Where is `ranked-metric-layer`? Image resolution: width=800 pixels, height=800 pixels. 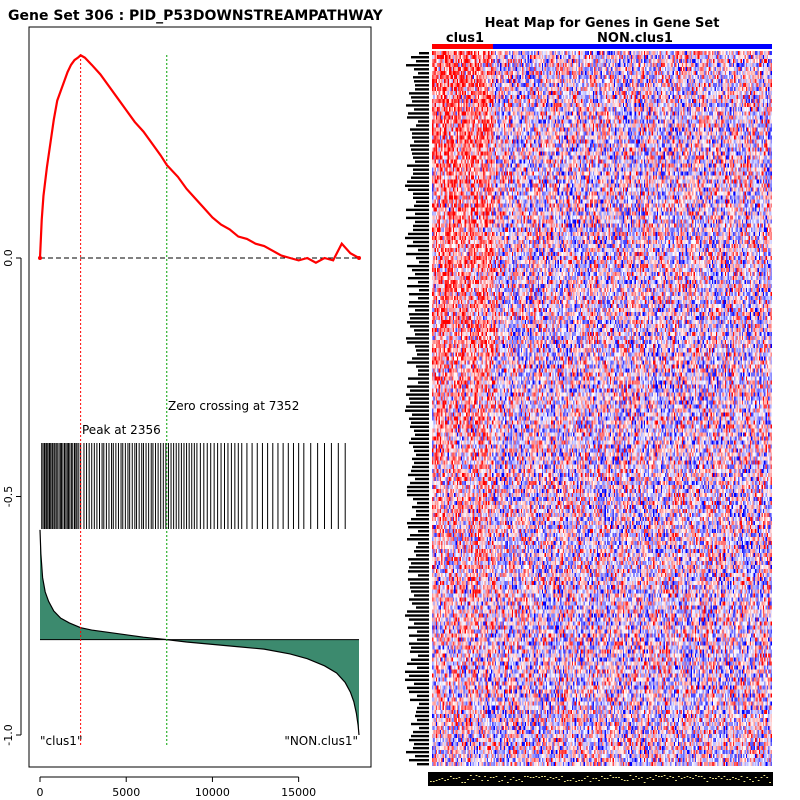 ranked-metric-layer is located at coordinates (199, 632).